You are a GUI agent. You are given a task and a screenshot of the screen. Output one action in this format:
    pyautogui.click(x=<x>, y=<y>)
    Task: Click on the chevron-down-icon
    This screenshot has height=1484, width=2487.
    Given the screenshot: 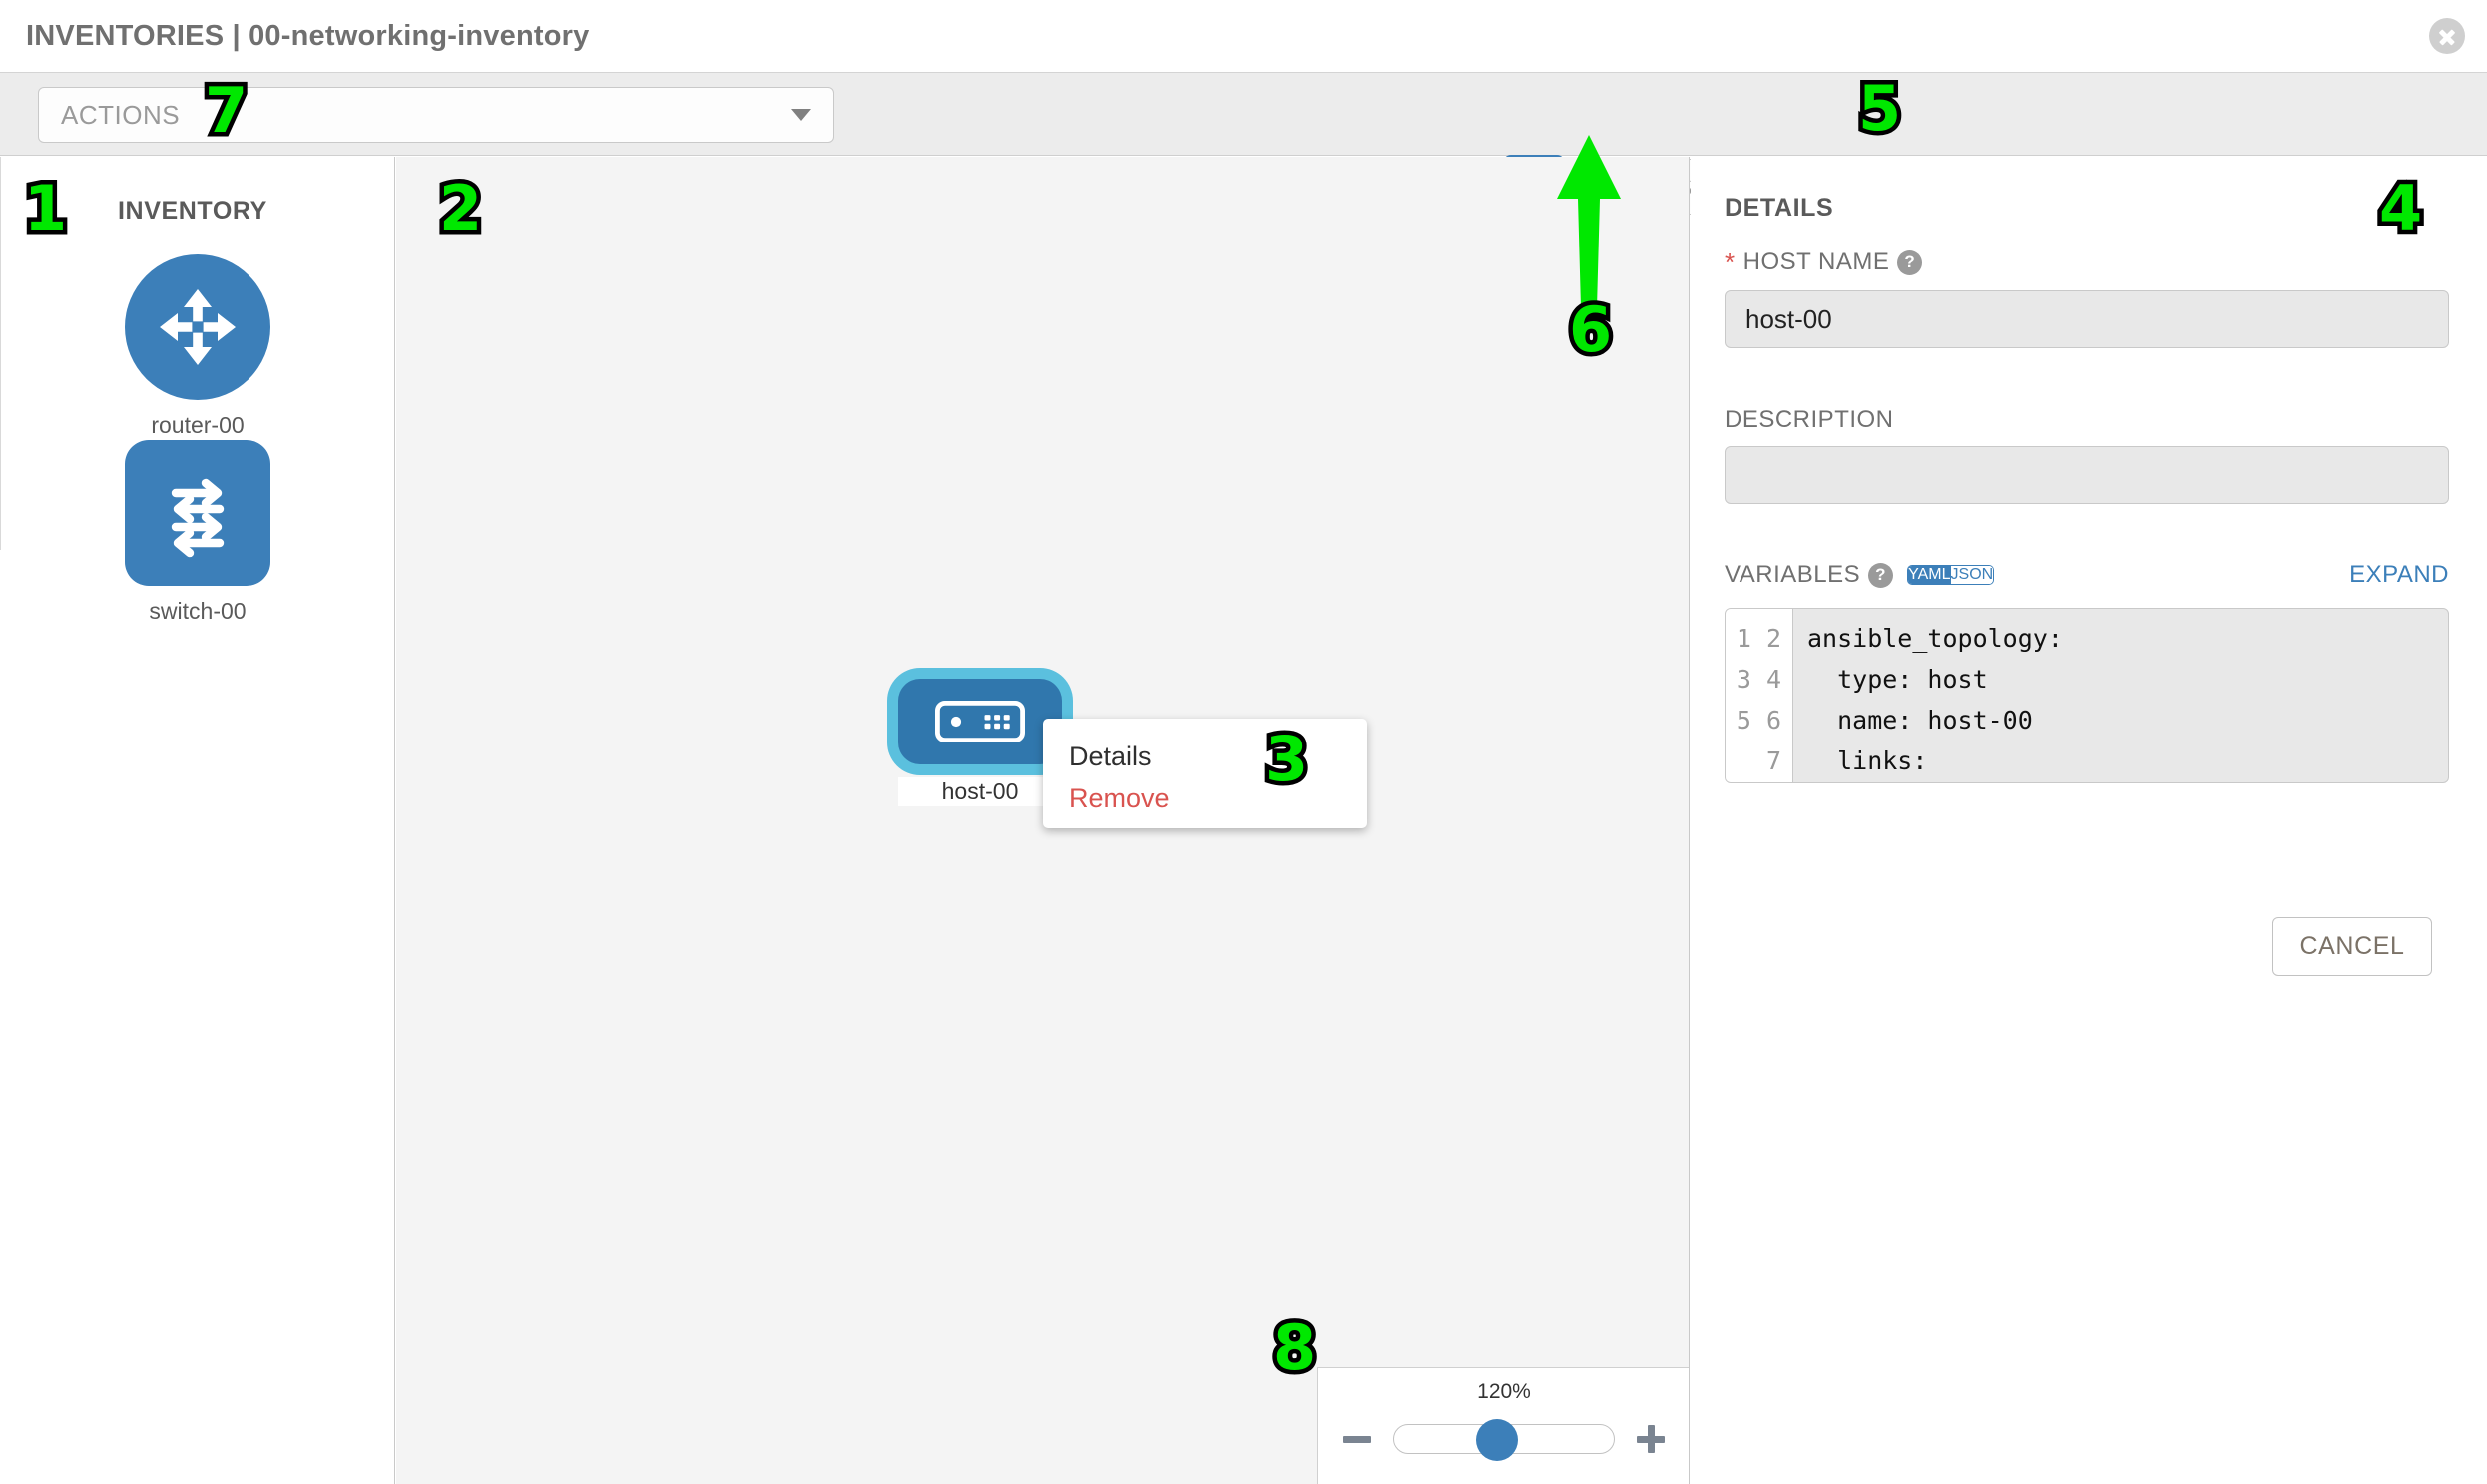 What is the action you would take?
    pyautogui.click(x=801, y=115)
    